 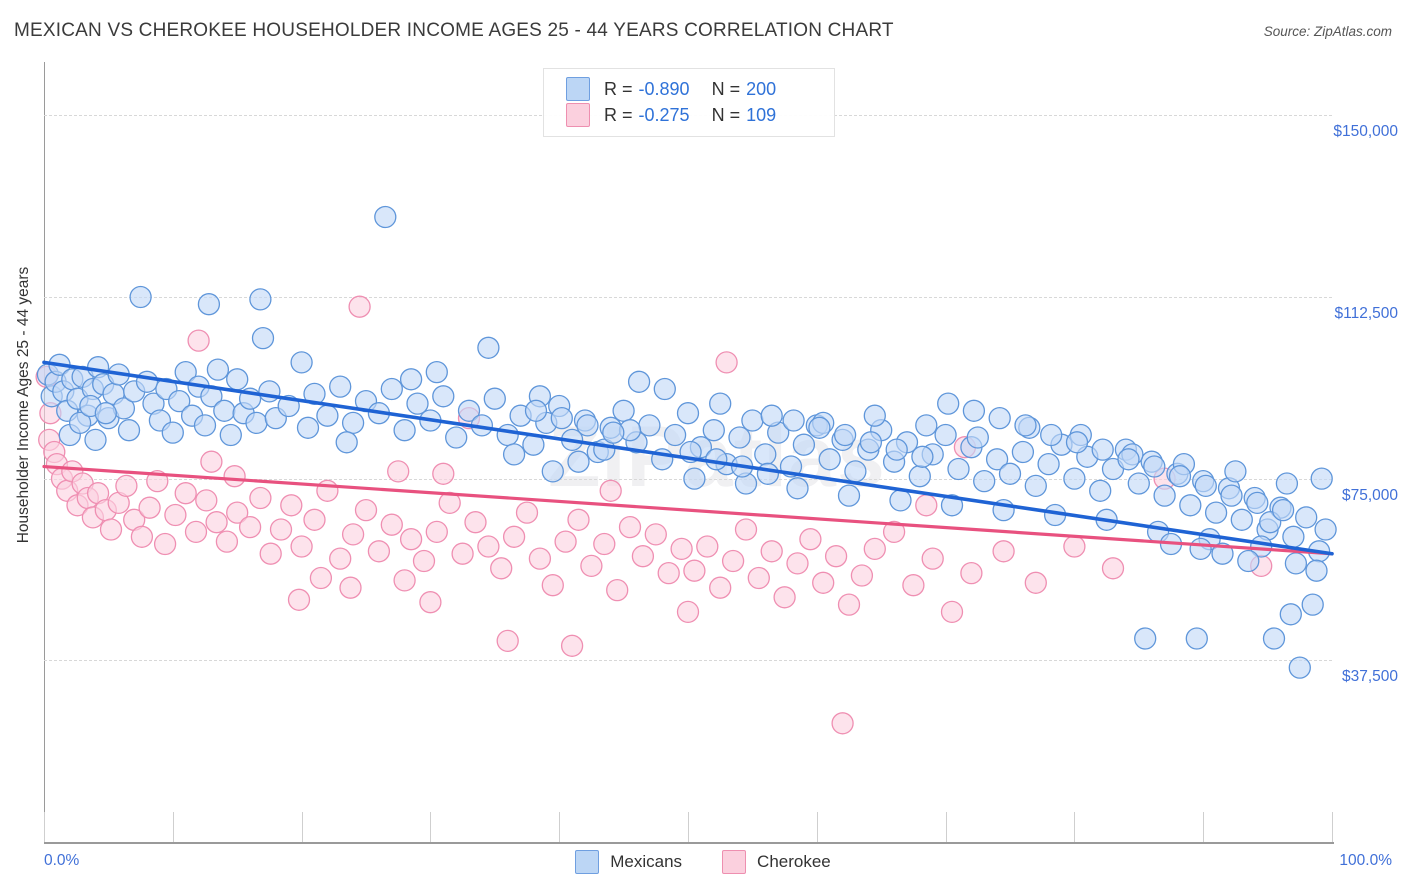 What do you see at coordinates (628, 862) in the screenshot?
I see `series-legend-item-mexicans: Mexicans` at bounding box center [628, 862].